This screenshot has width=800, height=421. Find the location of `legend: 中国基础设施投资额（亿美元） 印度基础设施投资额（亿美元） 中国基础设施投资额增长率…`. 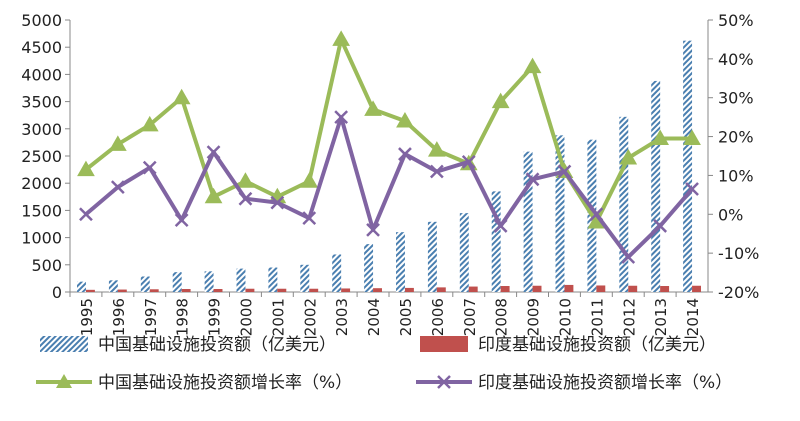

legend: 中国基础设施投资额（亿美元） 印度基础设施投资额（亿美元） 中国基础设施投资额增长率… is located at coordinates (384, 364).